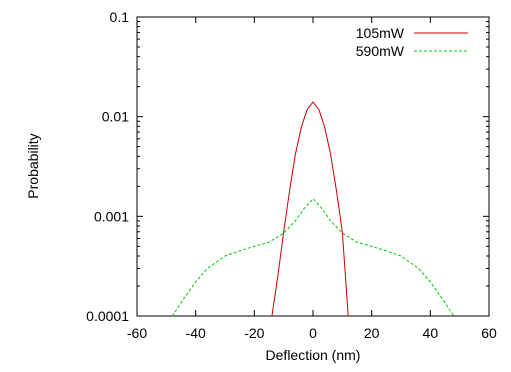 This screenshot has height=372, width=511. Describe the element at coordinates (254, 333) in the screenshot. I see `x-tick-label: -20` at that location.